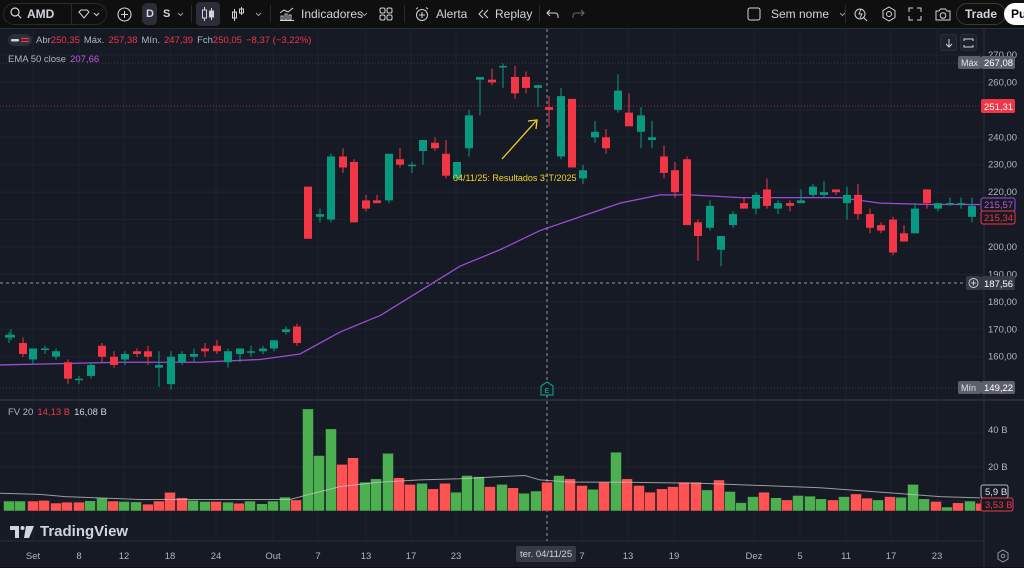 The width and height of the screenshot is (1024, 568). I want to click on candles-chart-type-button, so click(208, 14).